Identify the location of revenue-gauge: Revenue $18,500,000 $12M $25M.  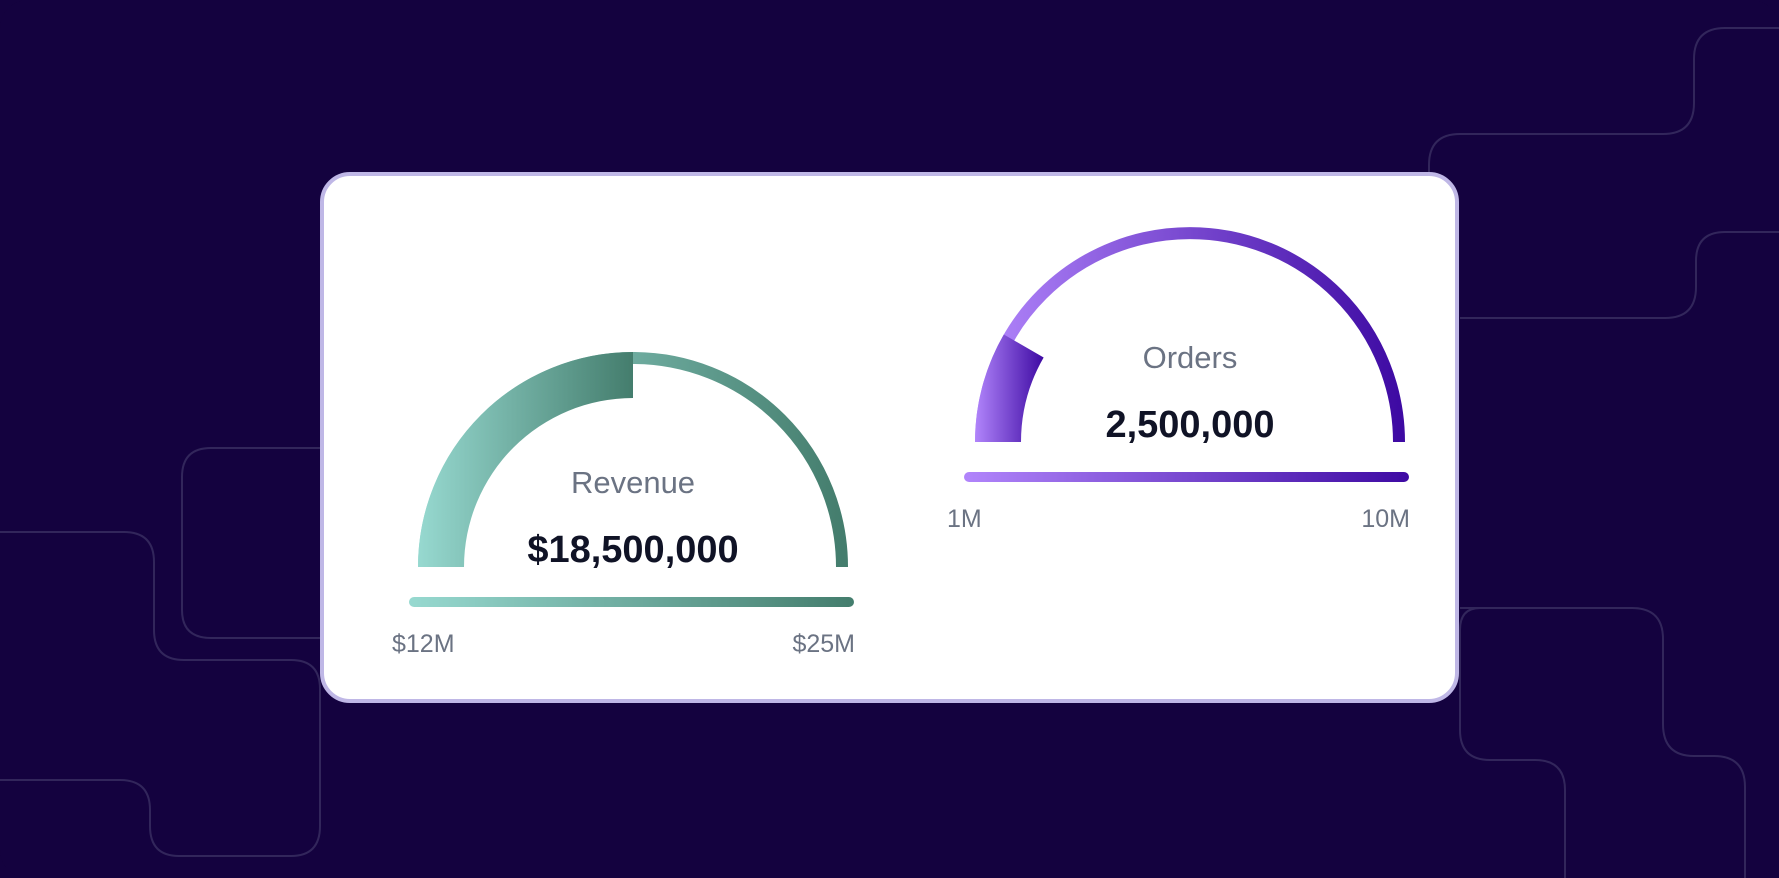
(623, 505).